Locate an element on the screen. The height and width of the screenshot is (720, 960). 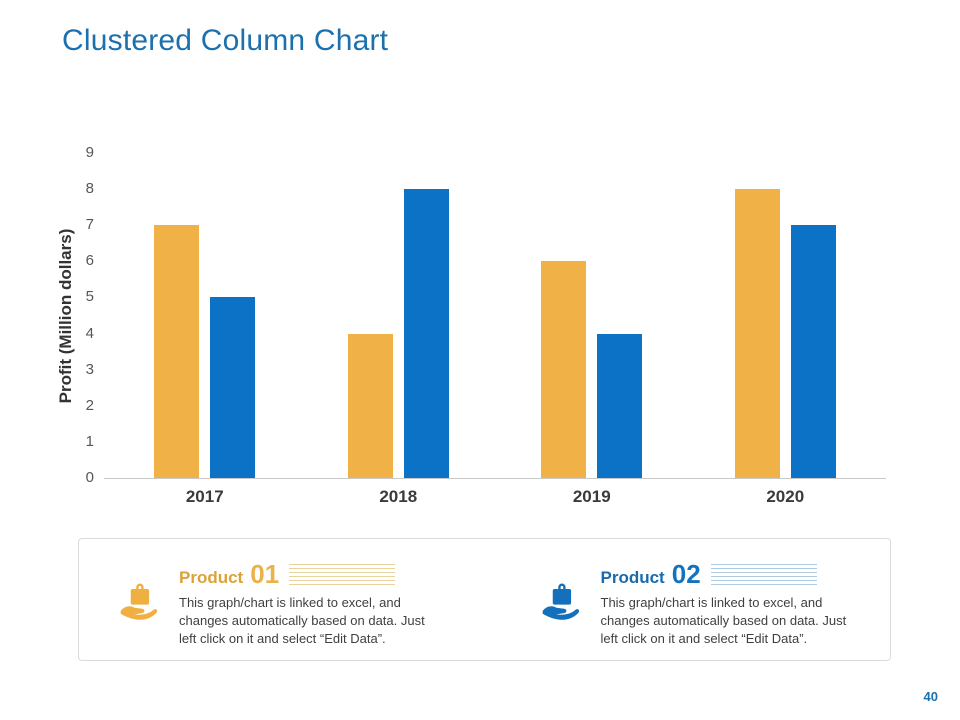
x-axis-label: 2017 is located at coordinates (204, 496).